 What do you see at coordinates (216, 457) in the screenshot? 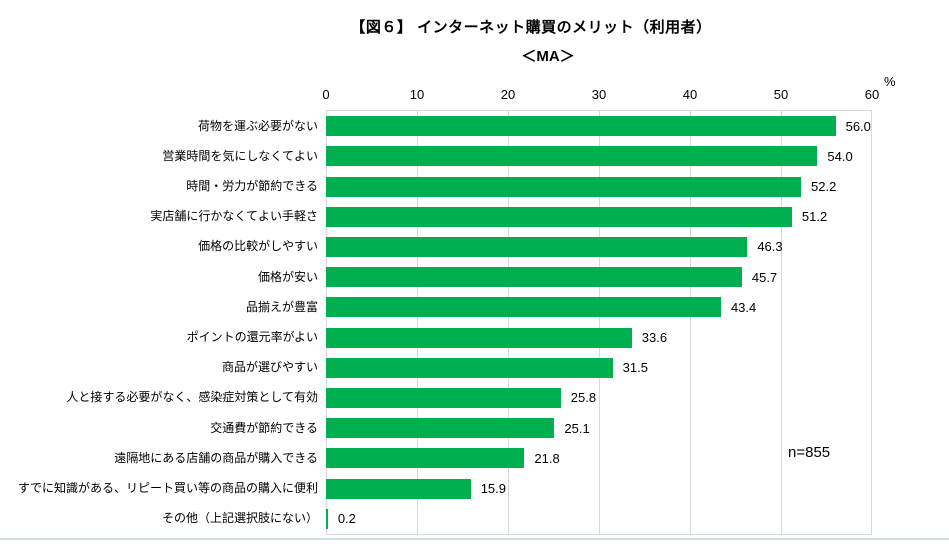
I see `category-label: 遠隔地にある店舗の商品が購入できる` at bounding box center [216, 457].